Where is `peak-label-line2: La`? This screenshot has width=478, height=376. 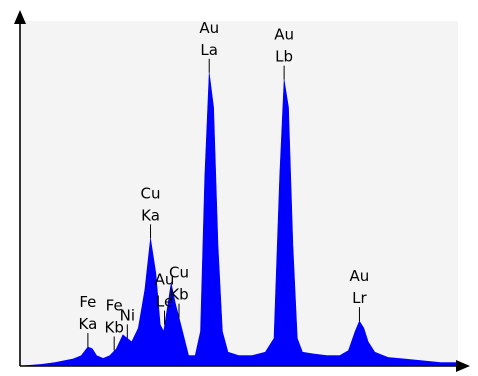 peak-label-line2: La is located at coordinates (209, 50).